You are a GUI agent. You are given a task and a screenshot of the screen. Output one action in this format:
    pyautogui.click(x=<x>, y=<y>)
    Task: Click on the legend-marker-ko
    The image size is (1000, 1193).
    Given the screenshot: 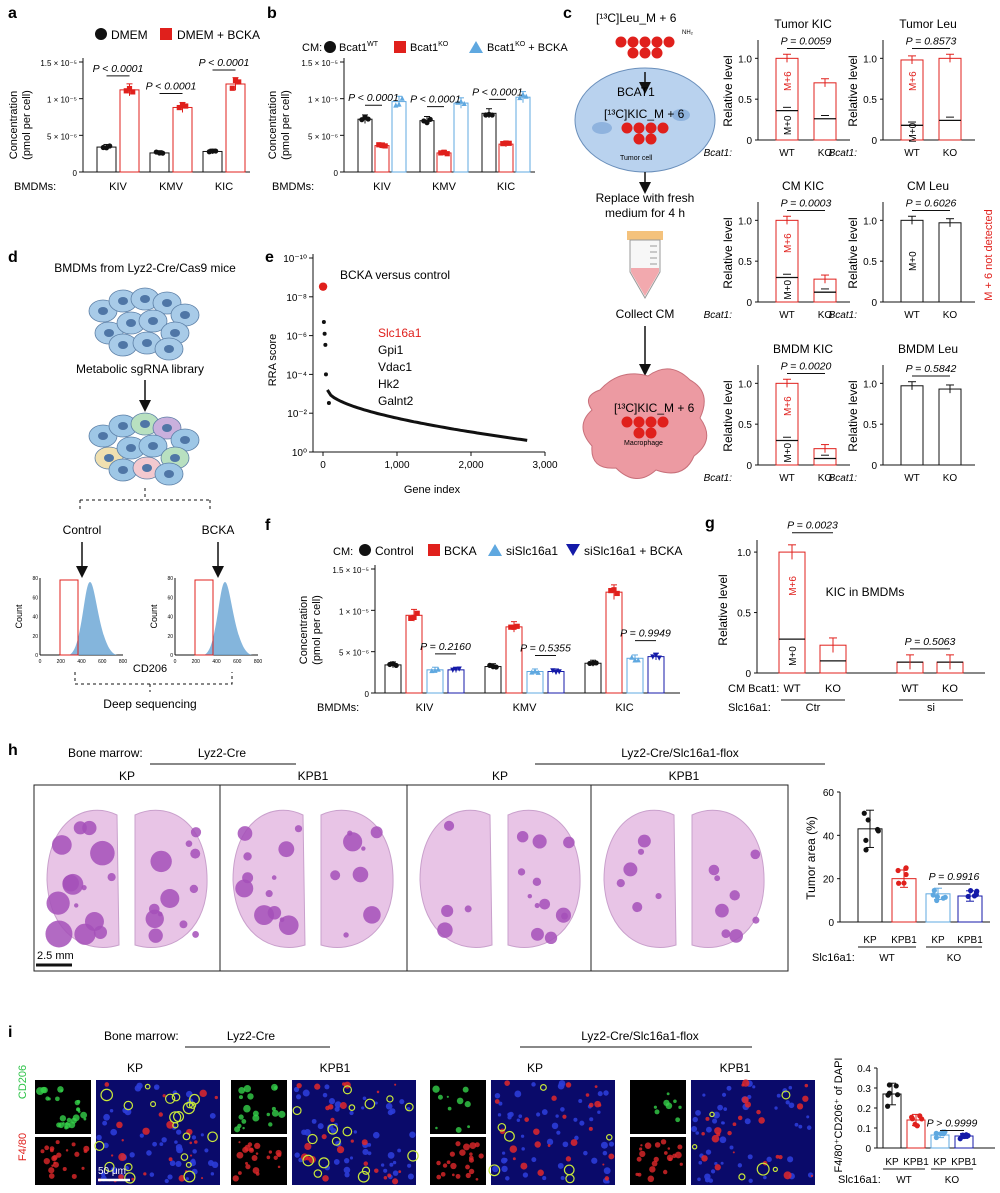 What is the action you would take?
    pyautogui.click(x=400, y=47)
    